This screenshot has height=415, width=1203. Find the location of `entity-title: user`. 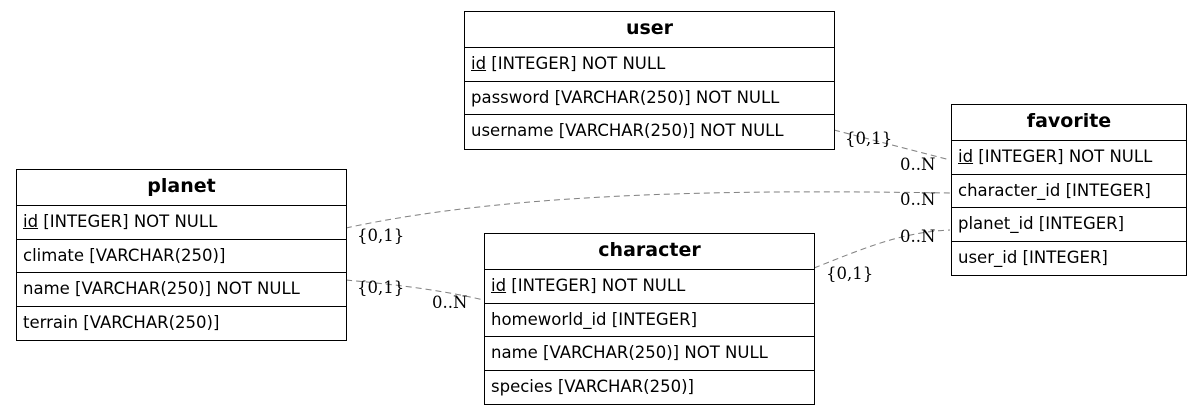

entity-title: user is located at coordinates (649, 30).